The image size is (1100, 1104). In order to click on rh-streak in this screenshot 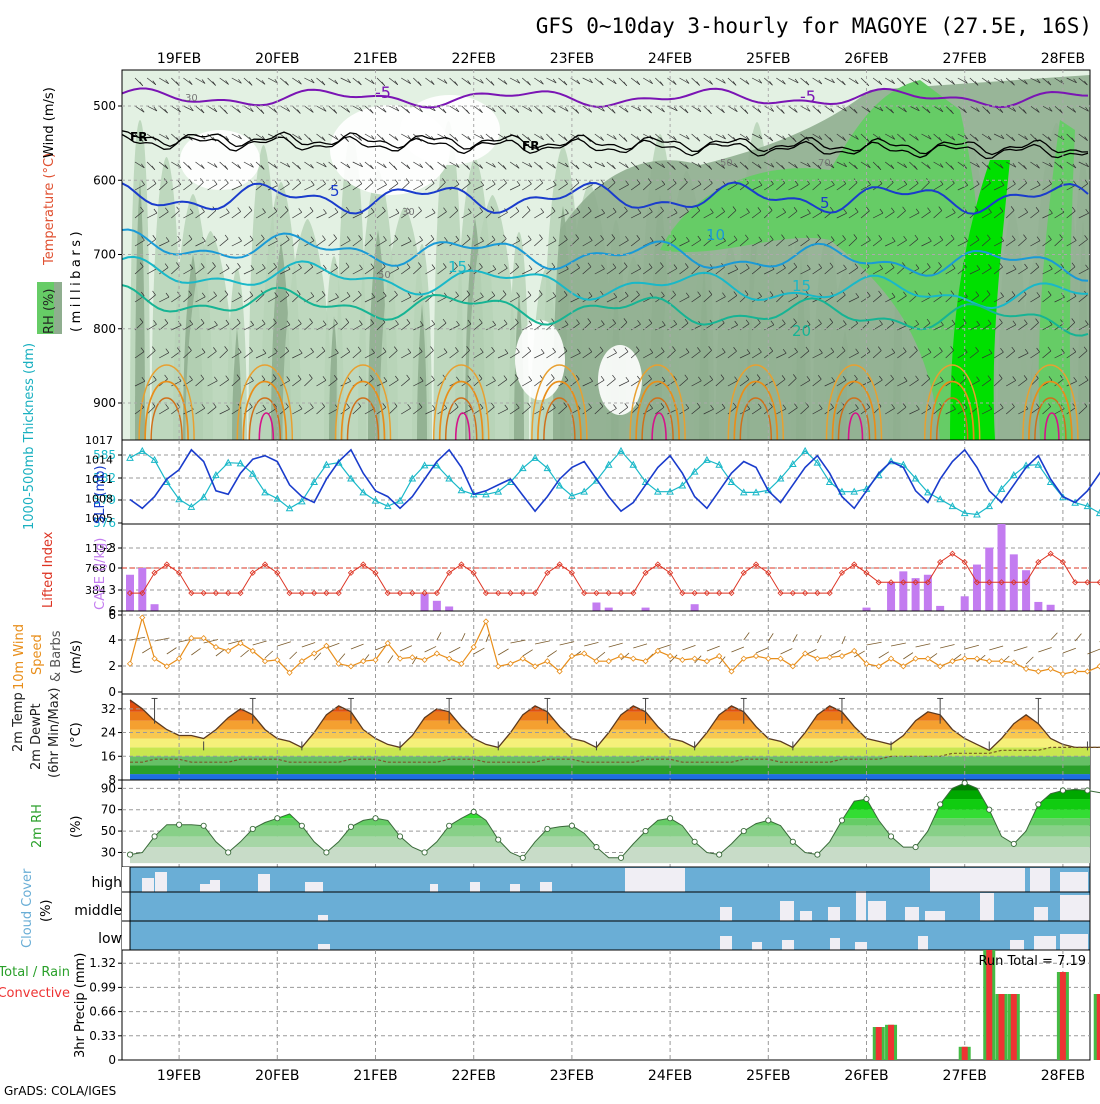, I will do `click(1097, 318)`.